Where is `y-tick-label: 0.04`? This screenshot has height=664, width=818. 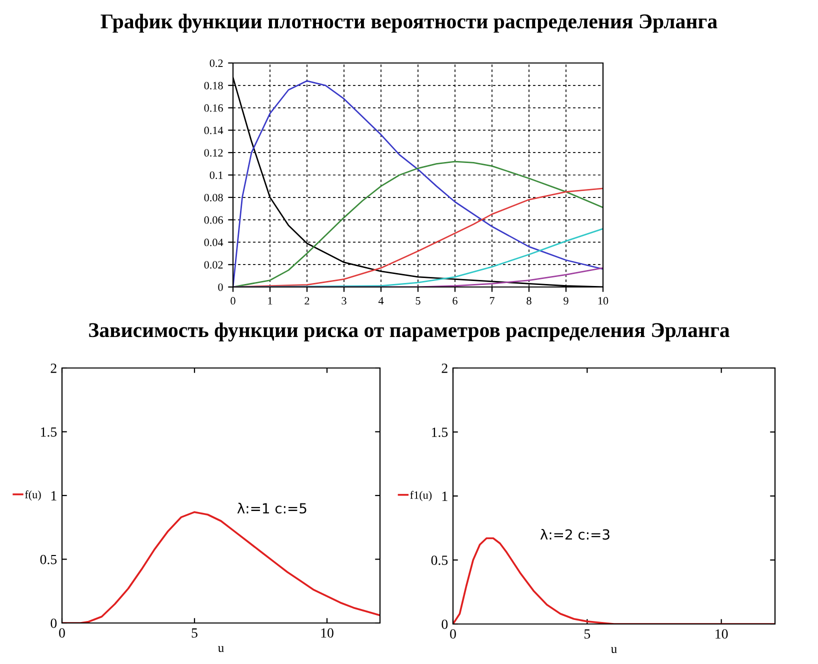 y-tick-label: 0.04 is located at coordinates (214, 242).